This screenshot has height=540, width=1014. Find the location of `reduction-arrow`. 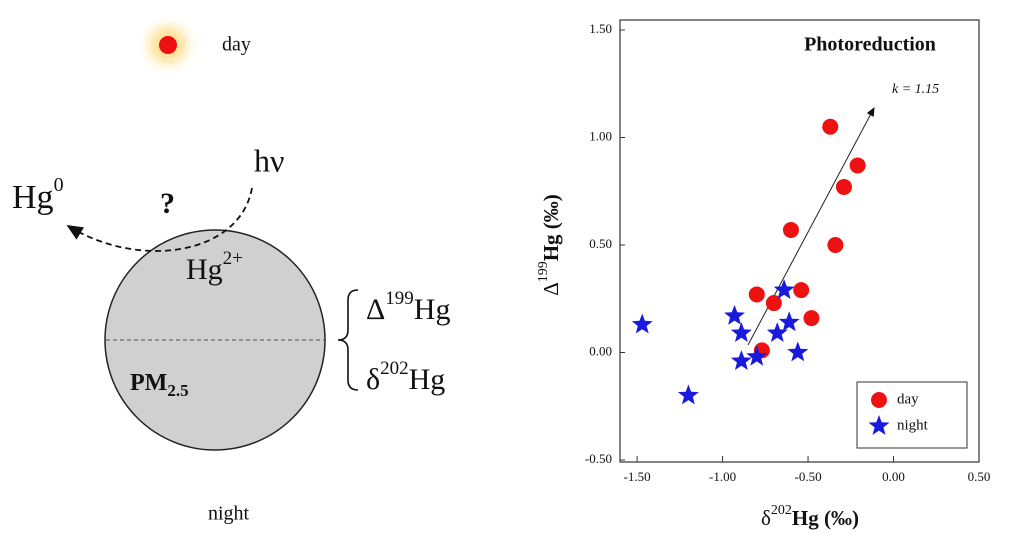

reduction-arrow is located at coordinates (159, 219).